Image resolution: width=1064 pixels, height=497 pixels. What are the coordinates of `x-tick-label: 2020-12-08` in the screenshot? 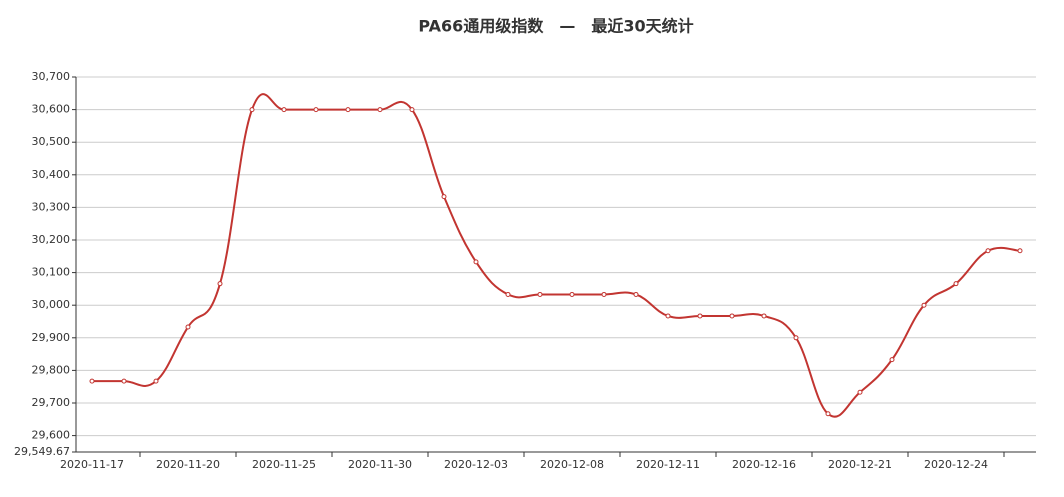 It's located at (572, 464).